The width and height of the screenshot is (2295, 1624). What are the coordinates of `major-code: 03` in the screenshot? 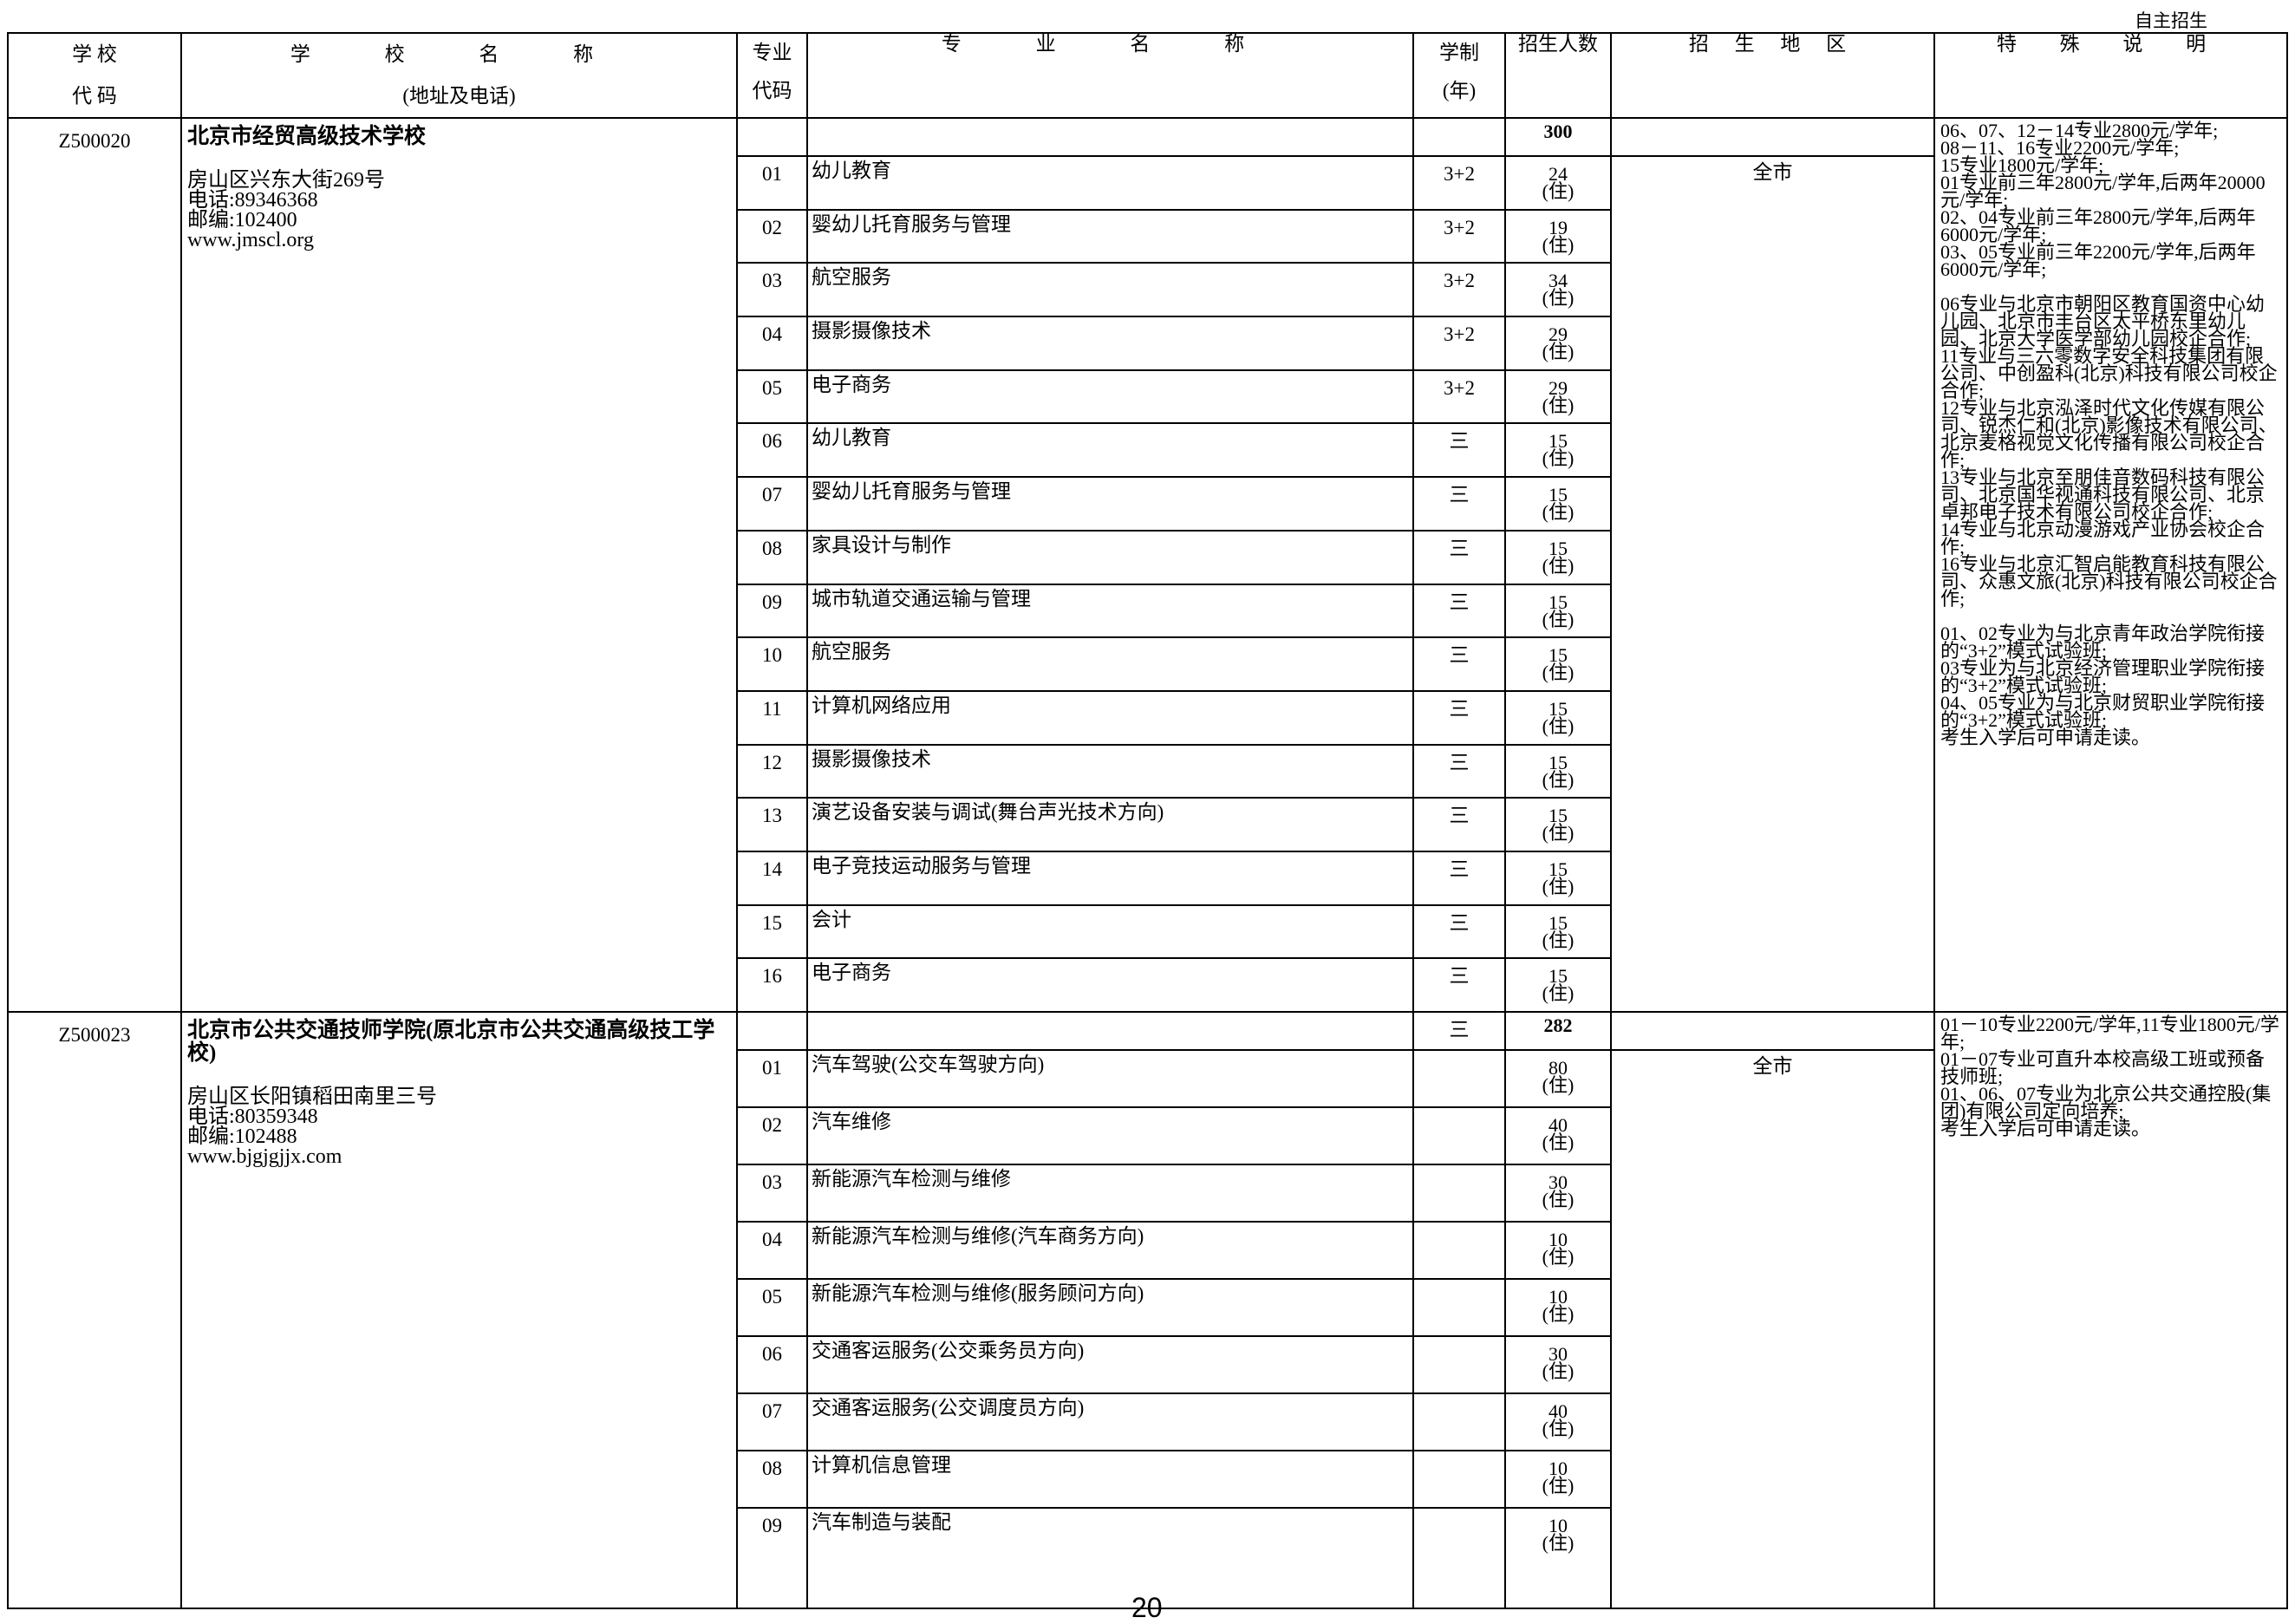 It's located at (772, 1193).